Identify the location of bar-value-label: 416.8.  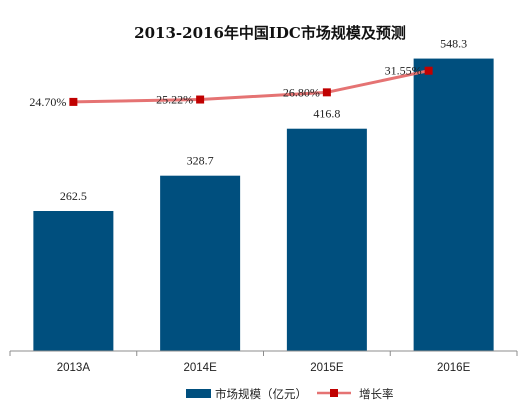
(326, 114).